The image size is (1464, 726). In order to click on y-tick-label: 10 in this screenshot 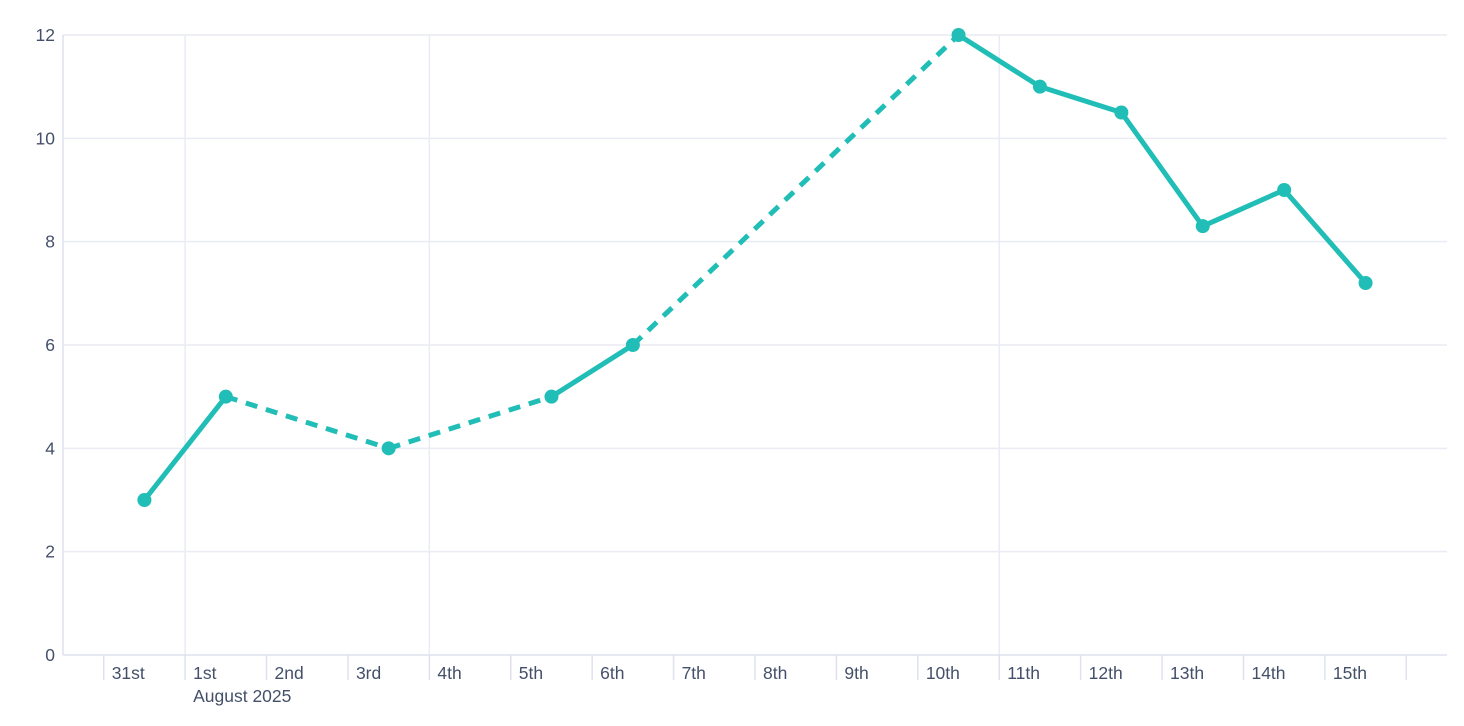, I will do `click(46, 138)`.